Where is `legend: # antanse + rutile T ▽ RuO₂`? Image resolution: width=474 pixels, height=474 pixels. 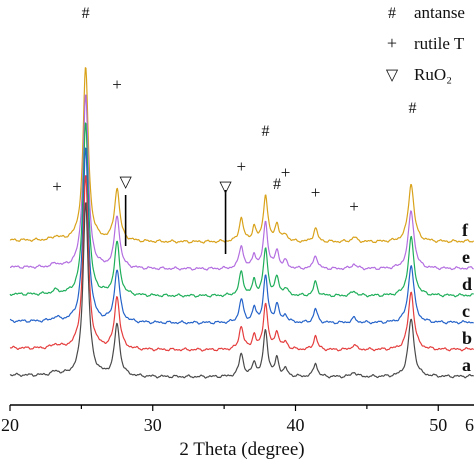
legend: # antanse + rutile T ▽ RuO₂ is located at coordinates (425, 43).